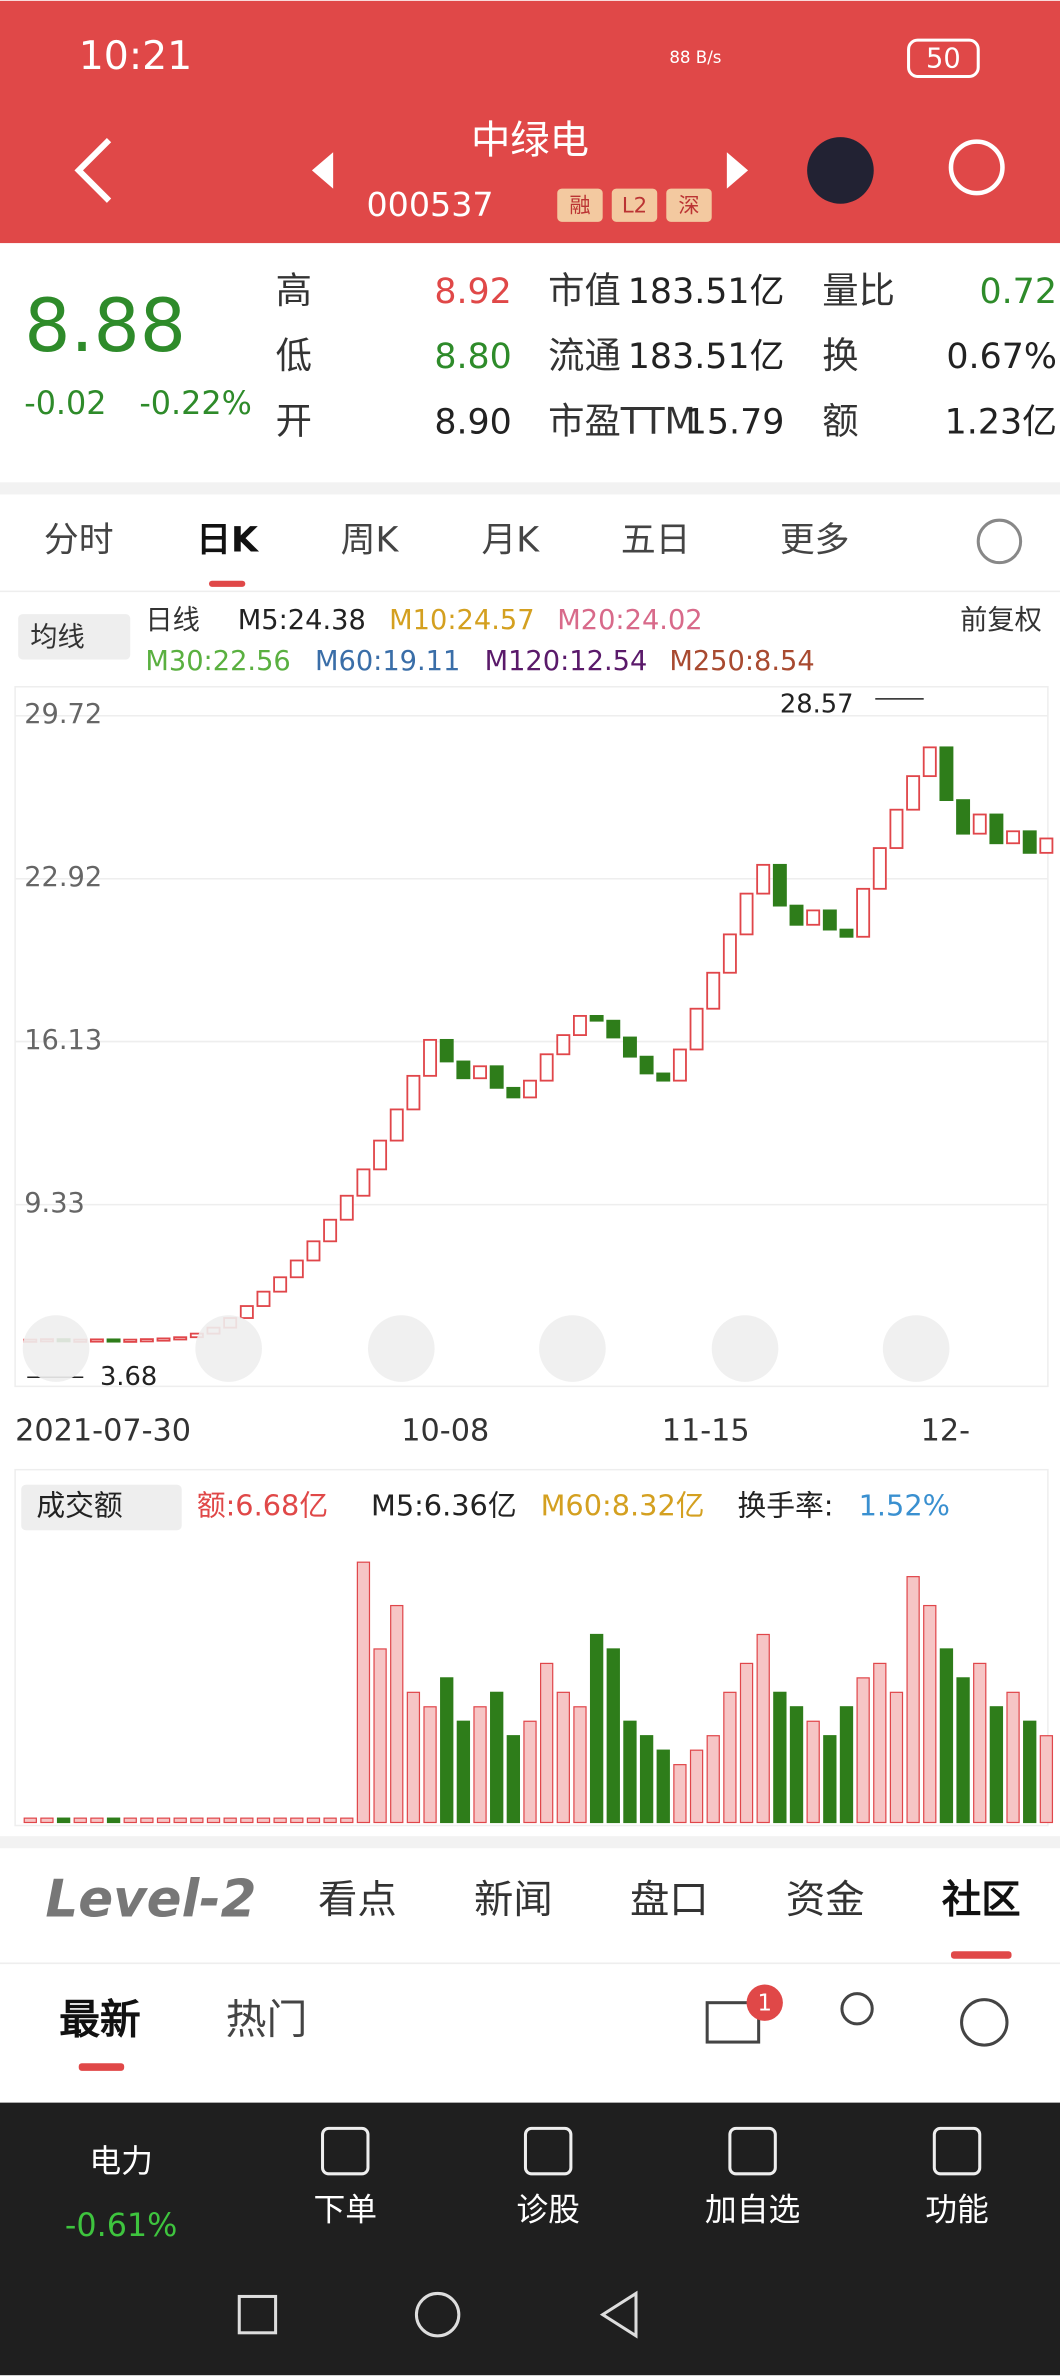  I want to click on tab: 分时, so click(79, 540).